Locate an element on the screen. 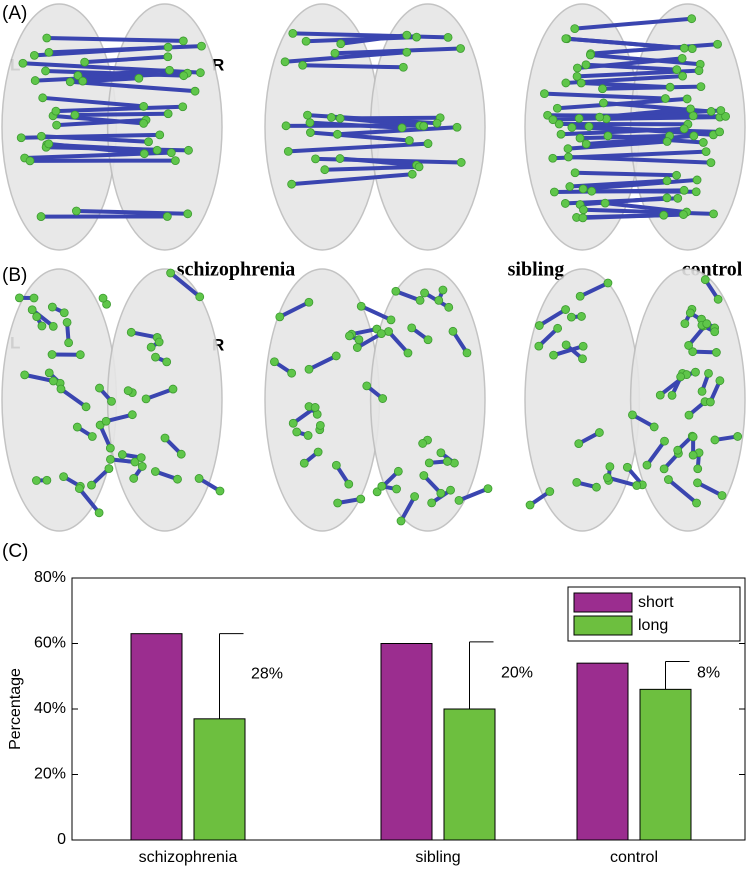 This screenshot has height=877, width=749. brain is located at coordinates (113, 400).